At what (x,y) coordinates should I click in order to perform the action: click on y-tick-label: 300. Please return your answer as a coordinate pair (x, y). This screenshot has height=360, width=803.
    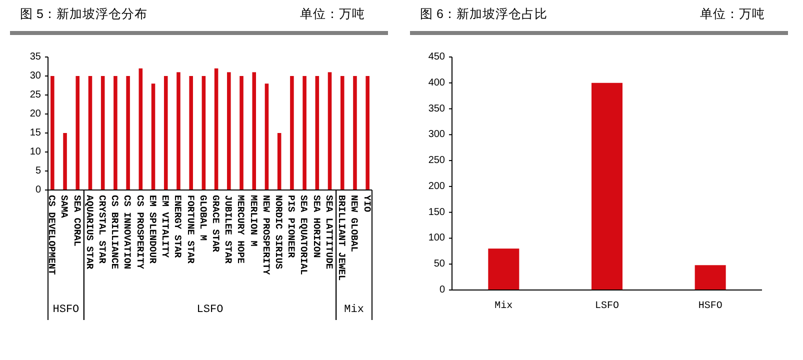
    Looking at the image, I should click on (437, 134).